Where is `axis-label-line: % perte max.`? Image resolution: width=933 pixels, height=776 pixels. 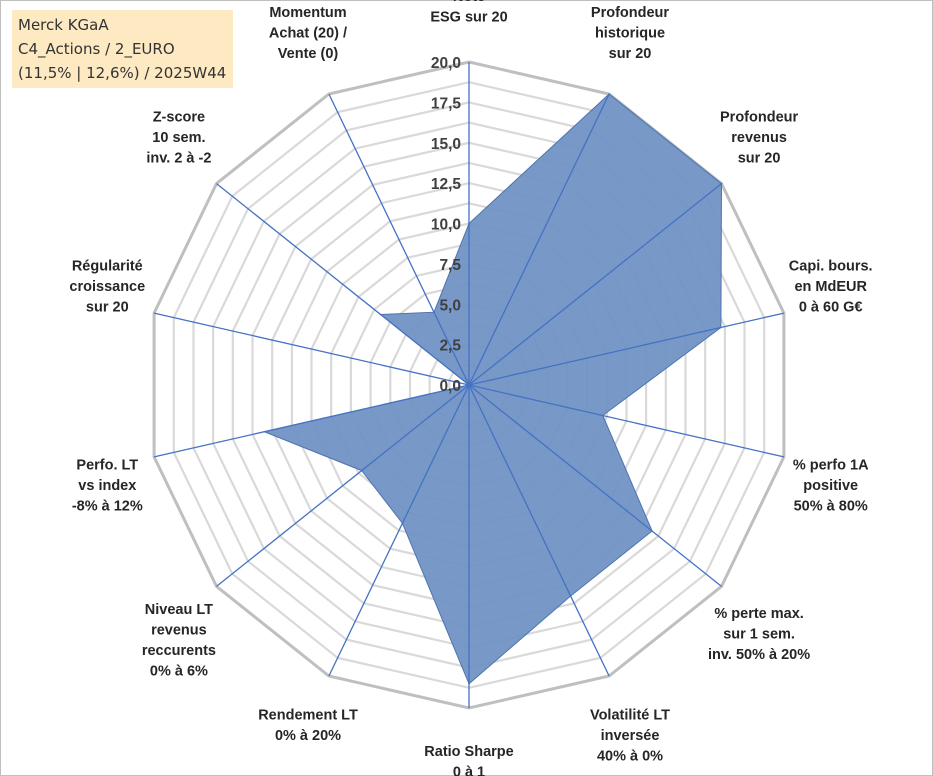 axis-label-line: % perte max. is located at coordinates (758, 614).